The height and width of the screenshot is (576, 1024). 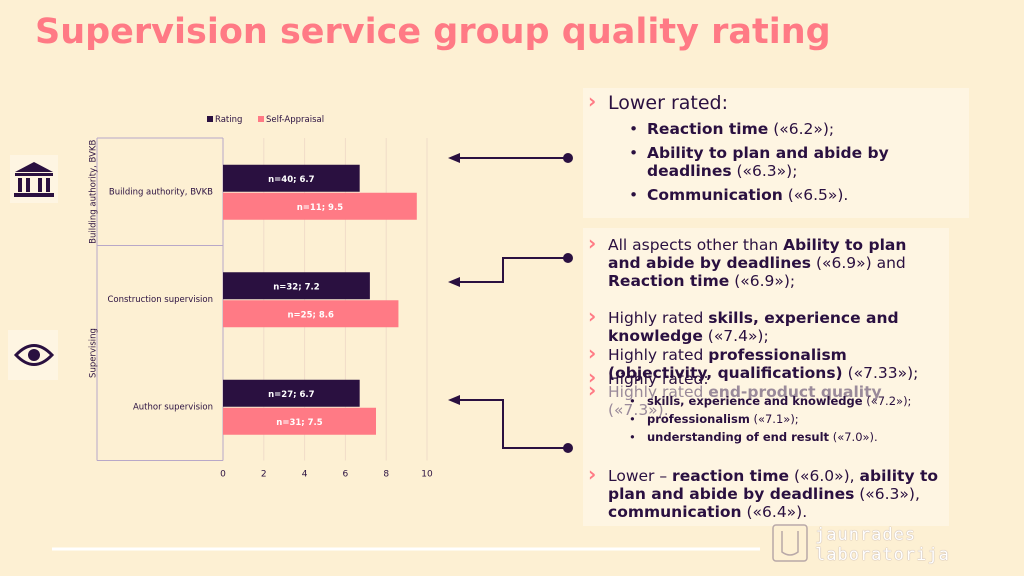 I want to click on connector-ends, so click(x=510, y=303).